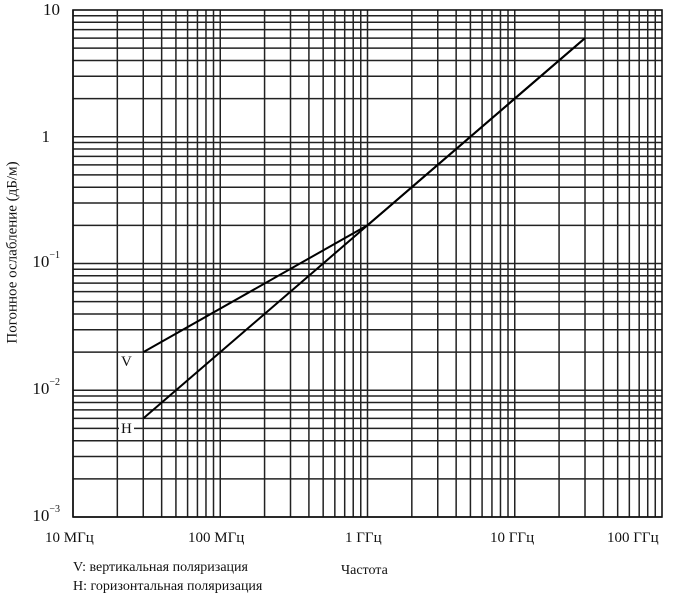 The height and width of the screenshot is (600, 680). I want to click on x-tick-1ghz: 1 ГГц, so click(363, 538).